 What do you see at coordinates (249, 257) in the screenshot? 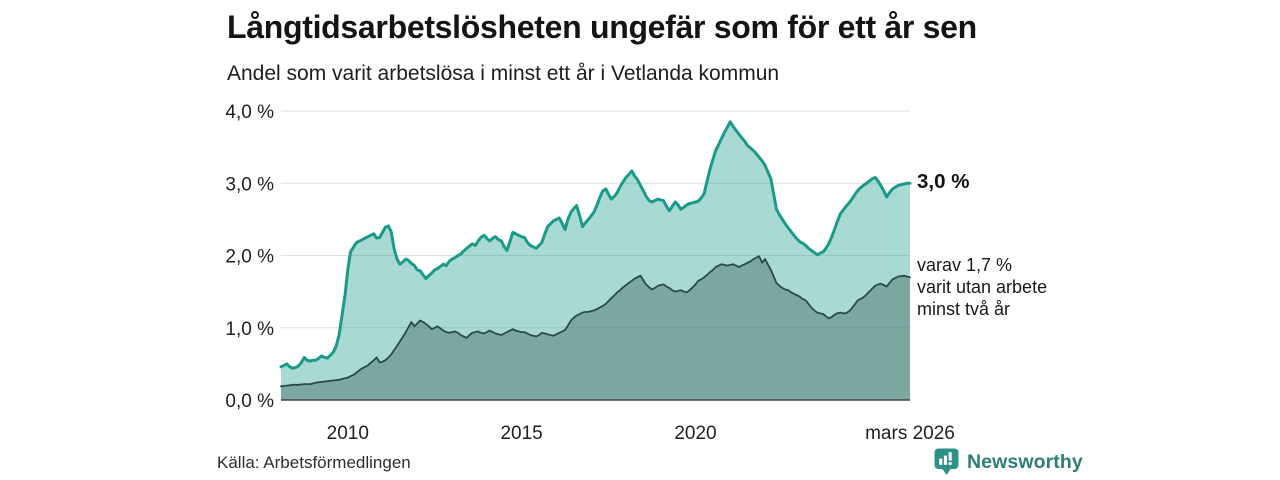
I see `y-tick-label: 2,0 %` at bounding box center [249, 257].